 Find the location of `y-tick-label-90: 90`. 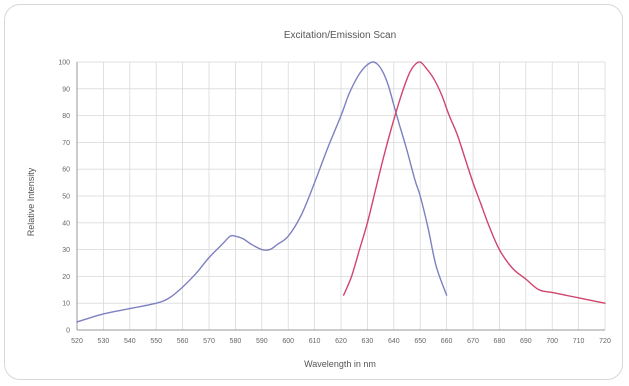

y-tick-label-90: 90 is located at coordinates (66, 89).